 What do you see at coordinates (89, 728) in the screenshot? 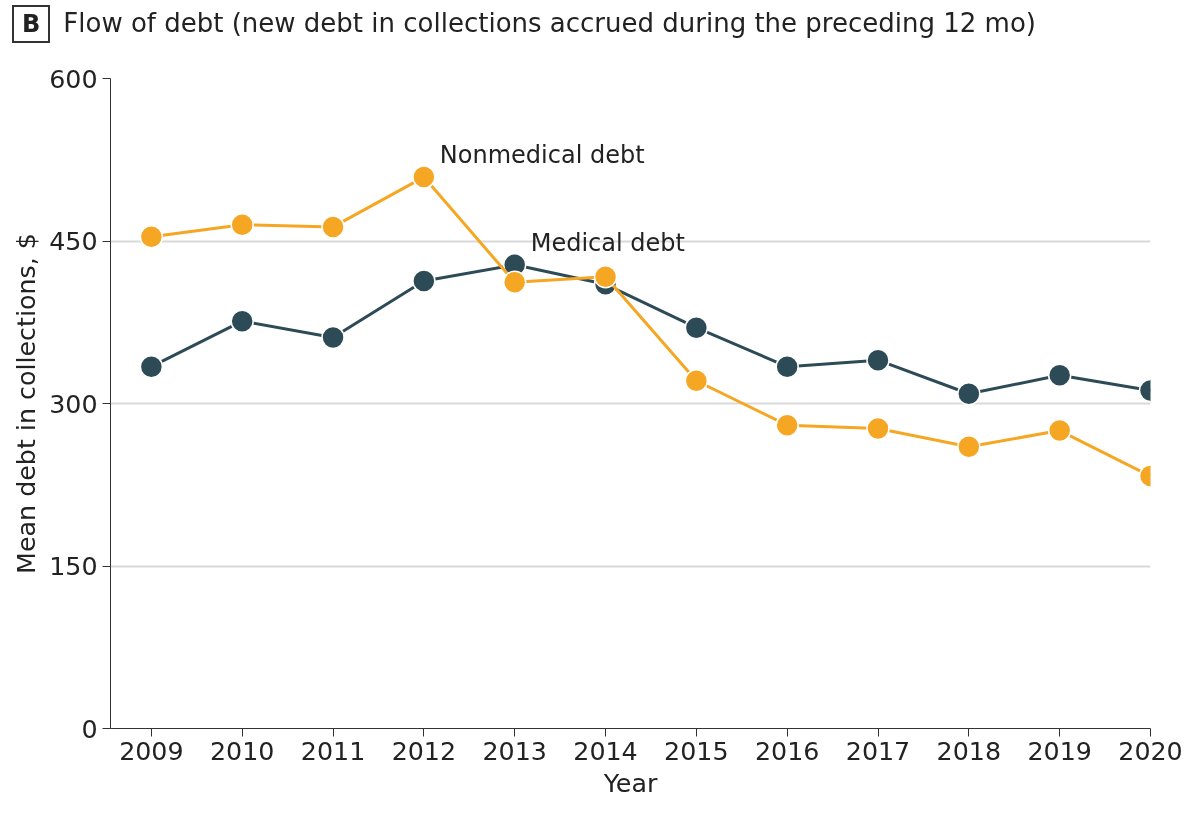
I see `y-tick-label: 0` at bounding box center [89, 728].